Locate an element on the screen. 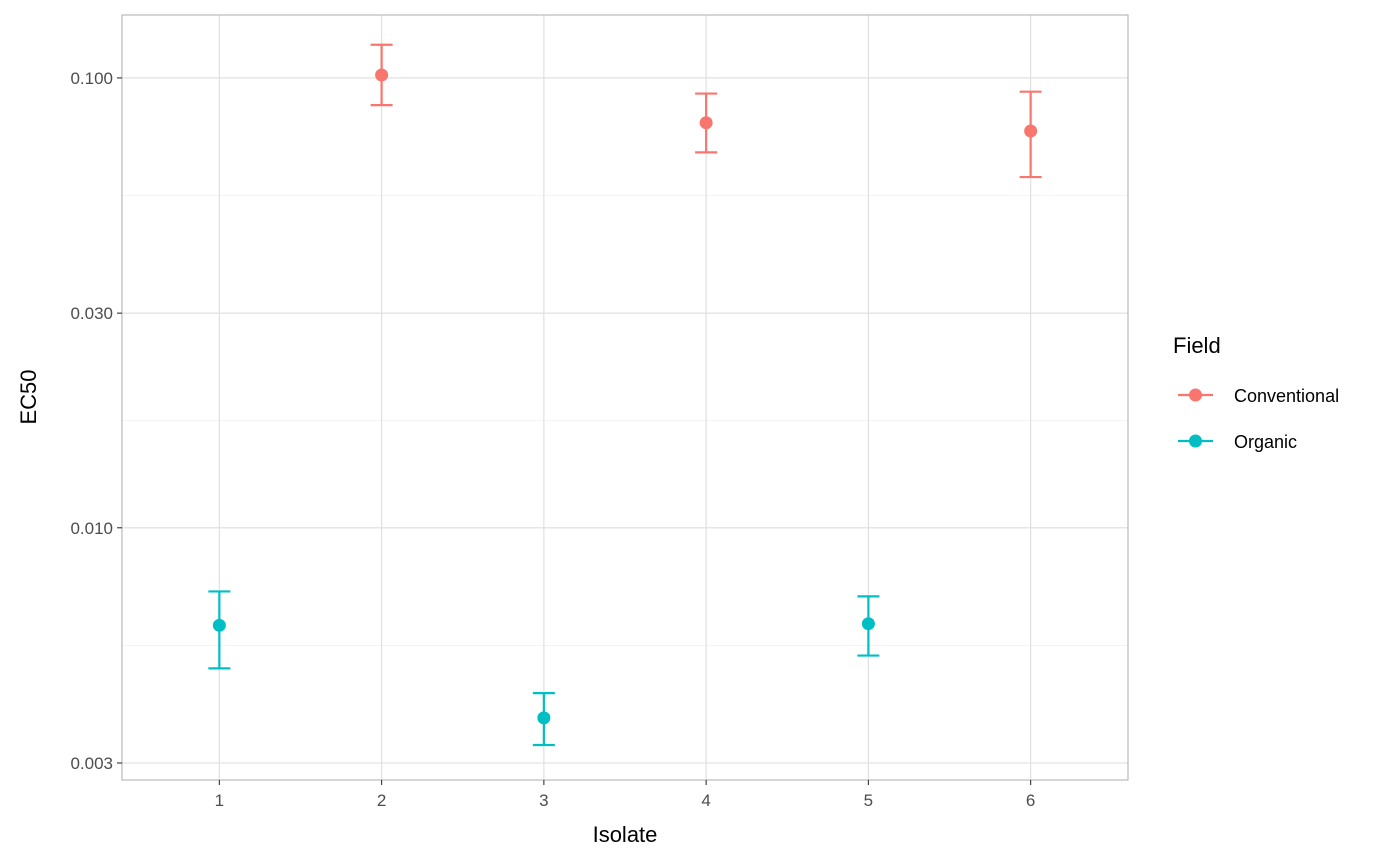 Image resolution: width=1400 pixels, height=865 pixels. x-axis-title: Isolate is located at coordinates (625, 834).